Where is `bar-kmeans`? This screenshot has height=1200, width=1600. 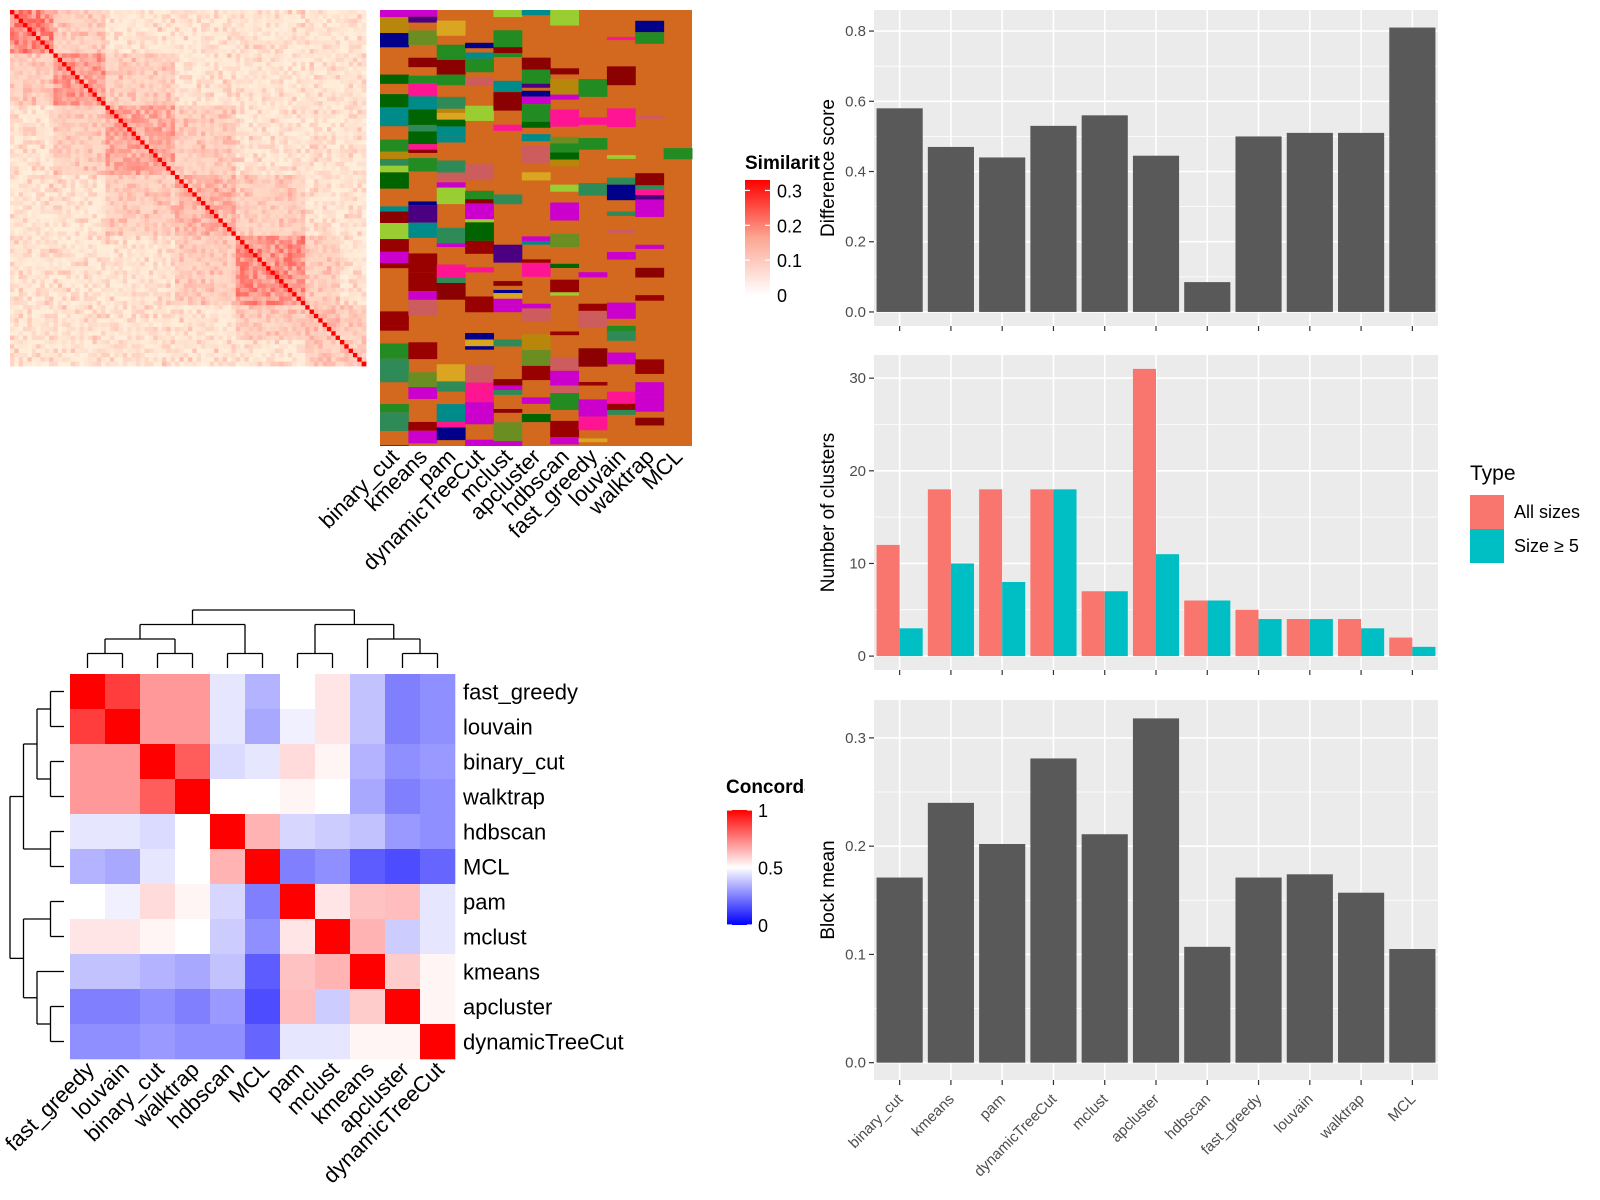 bar-kmeans is located at coordinates (950, 229).